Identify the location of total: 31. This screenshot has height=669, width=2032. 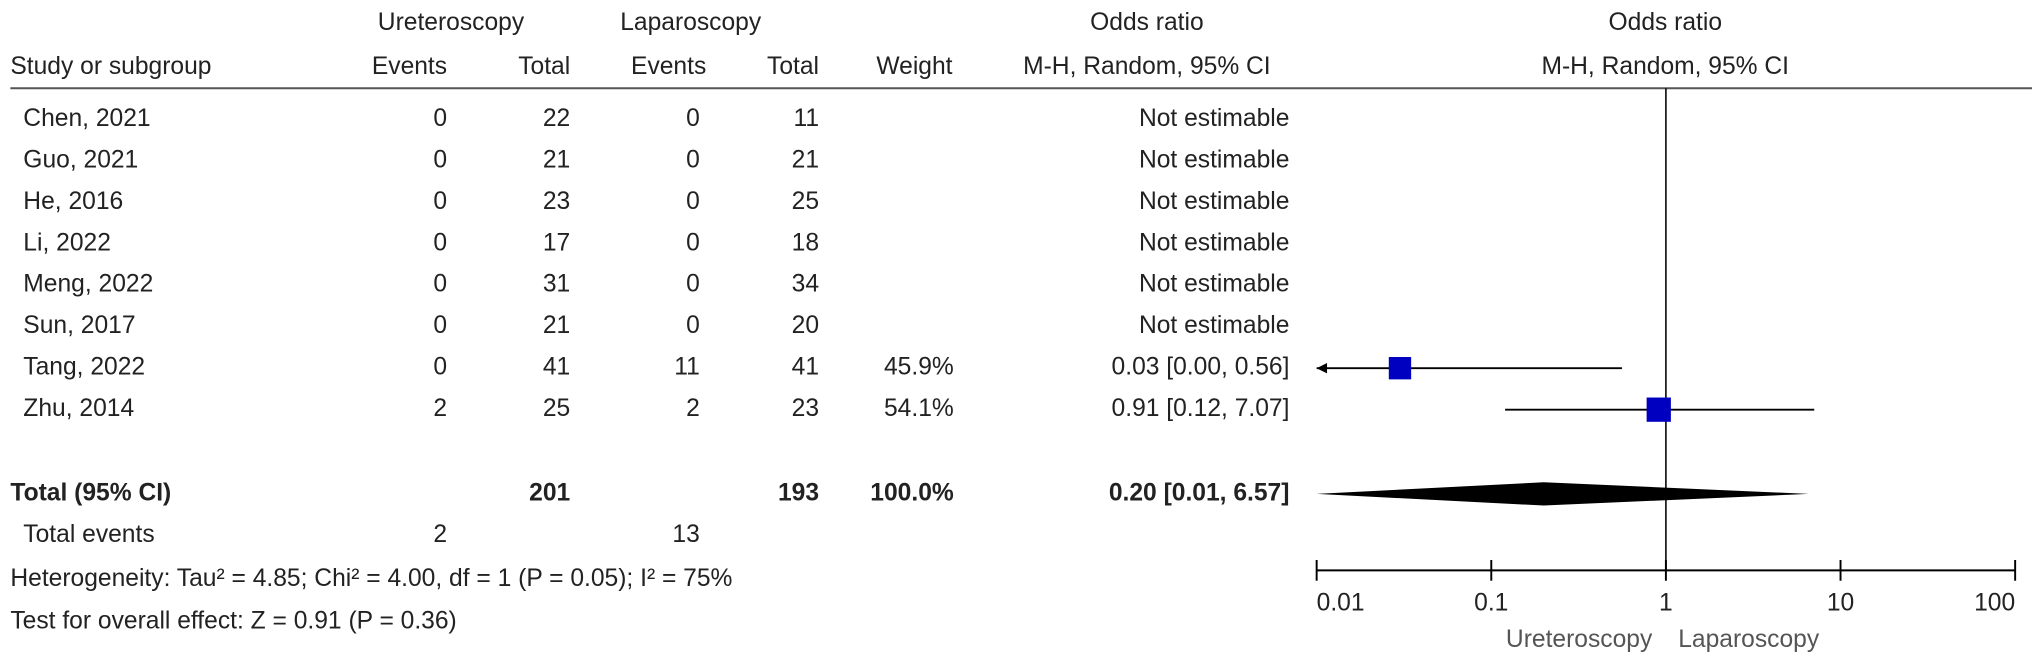
(556, 284).